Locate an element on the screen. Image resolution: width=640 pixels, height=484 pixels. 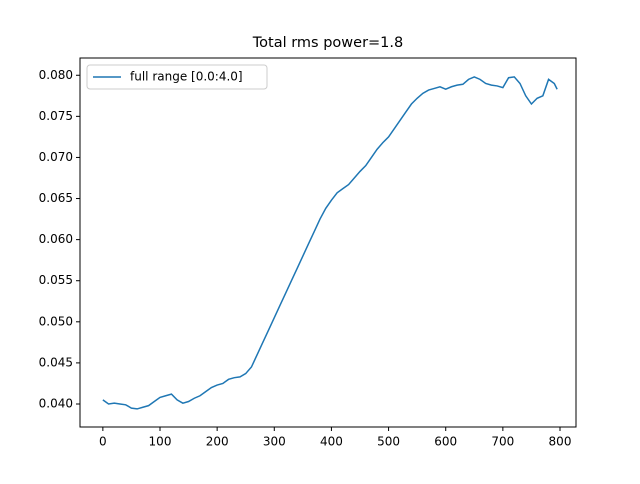
y-tick-label: 0.065 is located at coordinates (56, 198).